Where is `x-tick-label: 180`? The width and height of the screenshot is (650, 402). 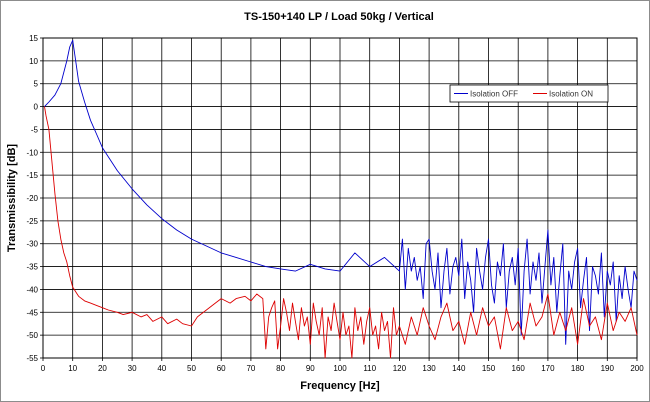
x-tick-label: 180 is located at coordinates (578, 368).